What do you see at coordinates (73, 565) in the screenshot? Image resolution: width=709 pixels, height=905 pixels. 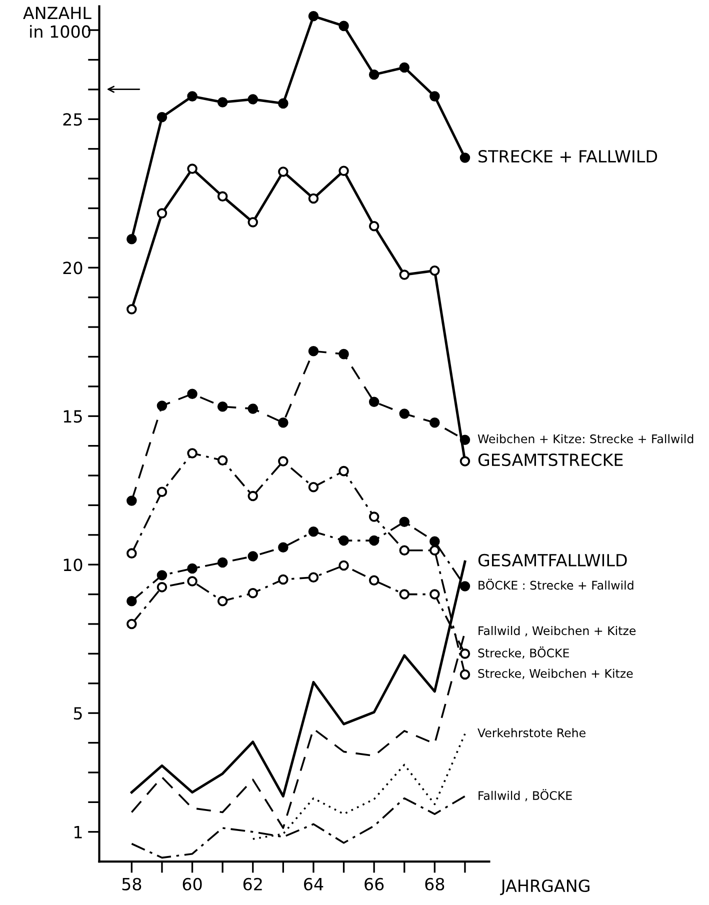 I see `y-tick-label: 10` at bounding box center [73, 565].